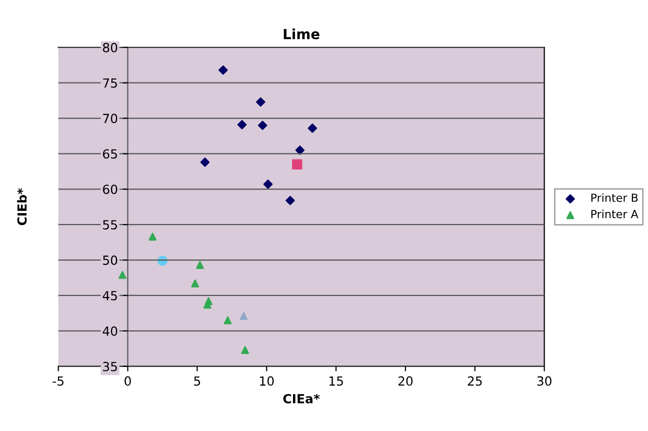 This screenshot has height=431, width=648. I want to click on y-tick-label: 70, so click(110, 119).